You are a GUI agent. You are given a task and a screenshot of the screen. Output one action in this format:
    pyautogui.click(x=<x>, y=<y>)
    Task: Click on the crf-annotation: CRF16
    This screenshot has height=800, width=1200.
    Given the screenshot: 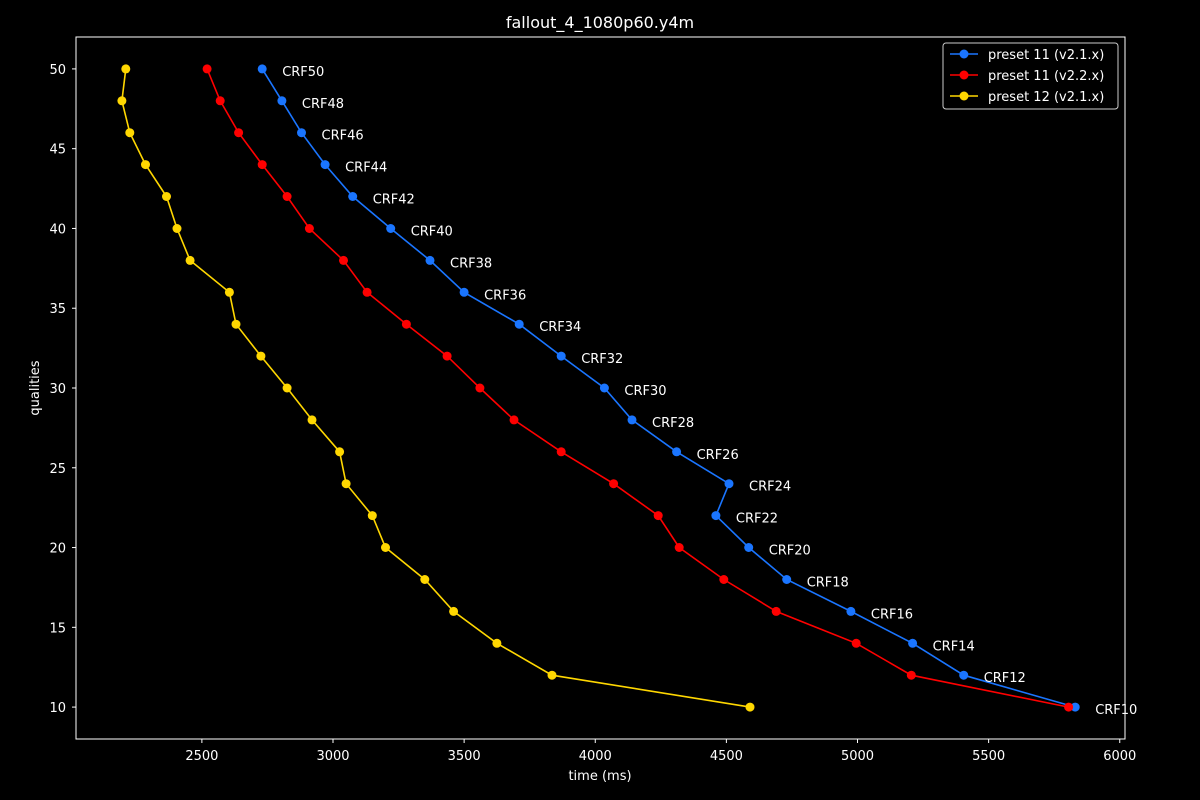 What is the action you would take?
    pyautogui.click(x=892, y=614)
    